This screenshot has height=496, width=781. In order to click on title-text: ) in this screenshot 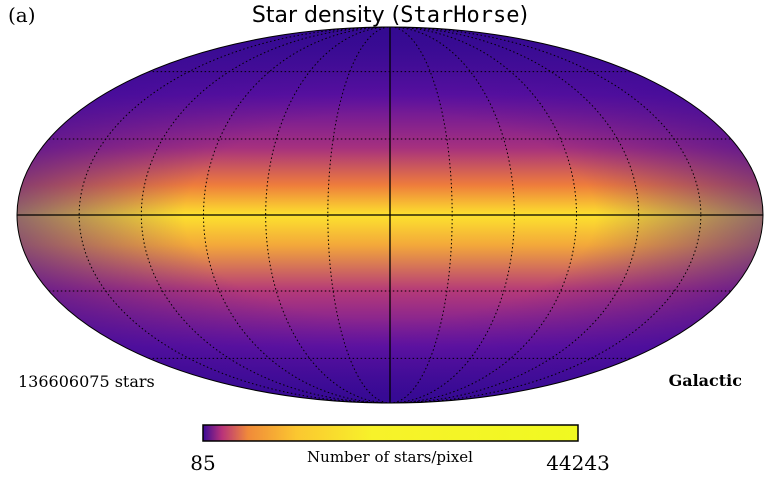, I will do `click(523, 15)`.